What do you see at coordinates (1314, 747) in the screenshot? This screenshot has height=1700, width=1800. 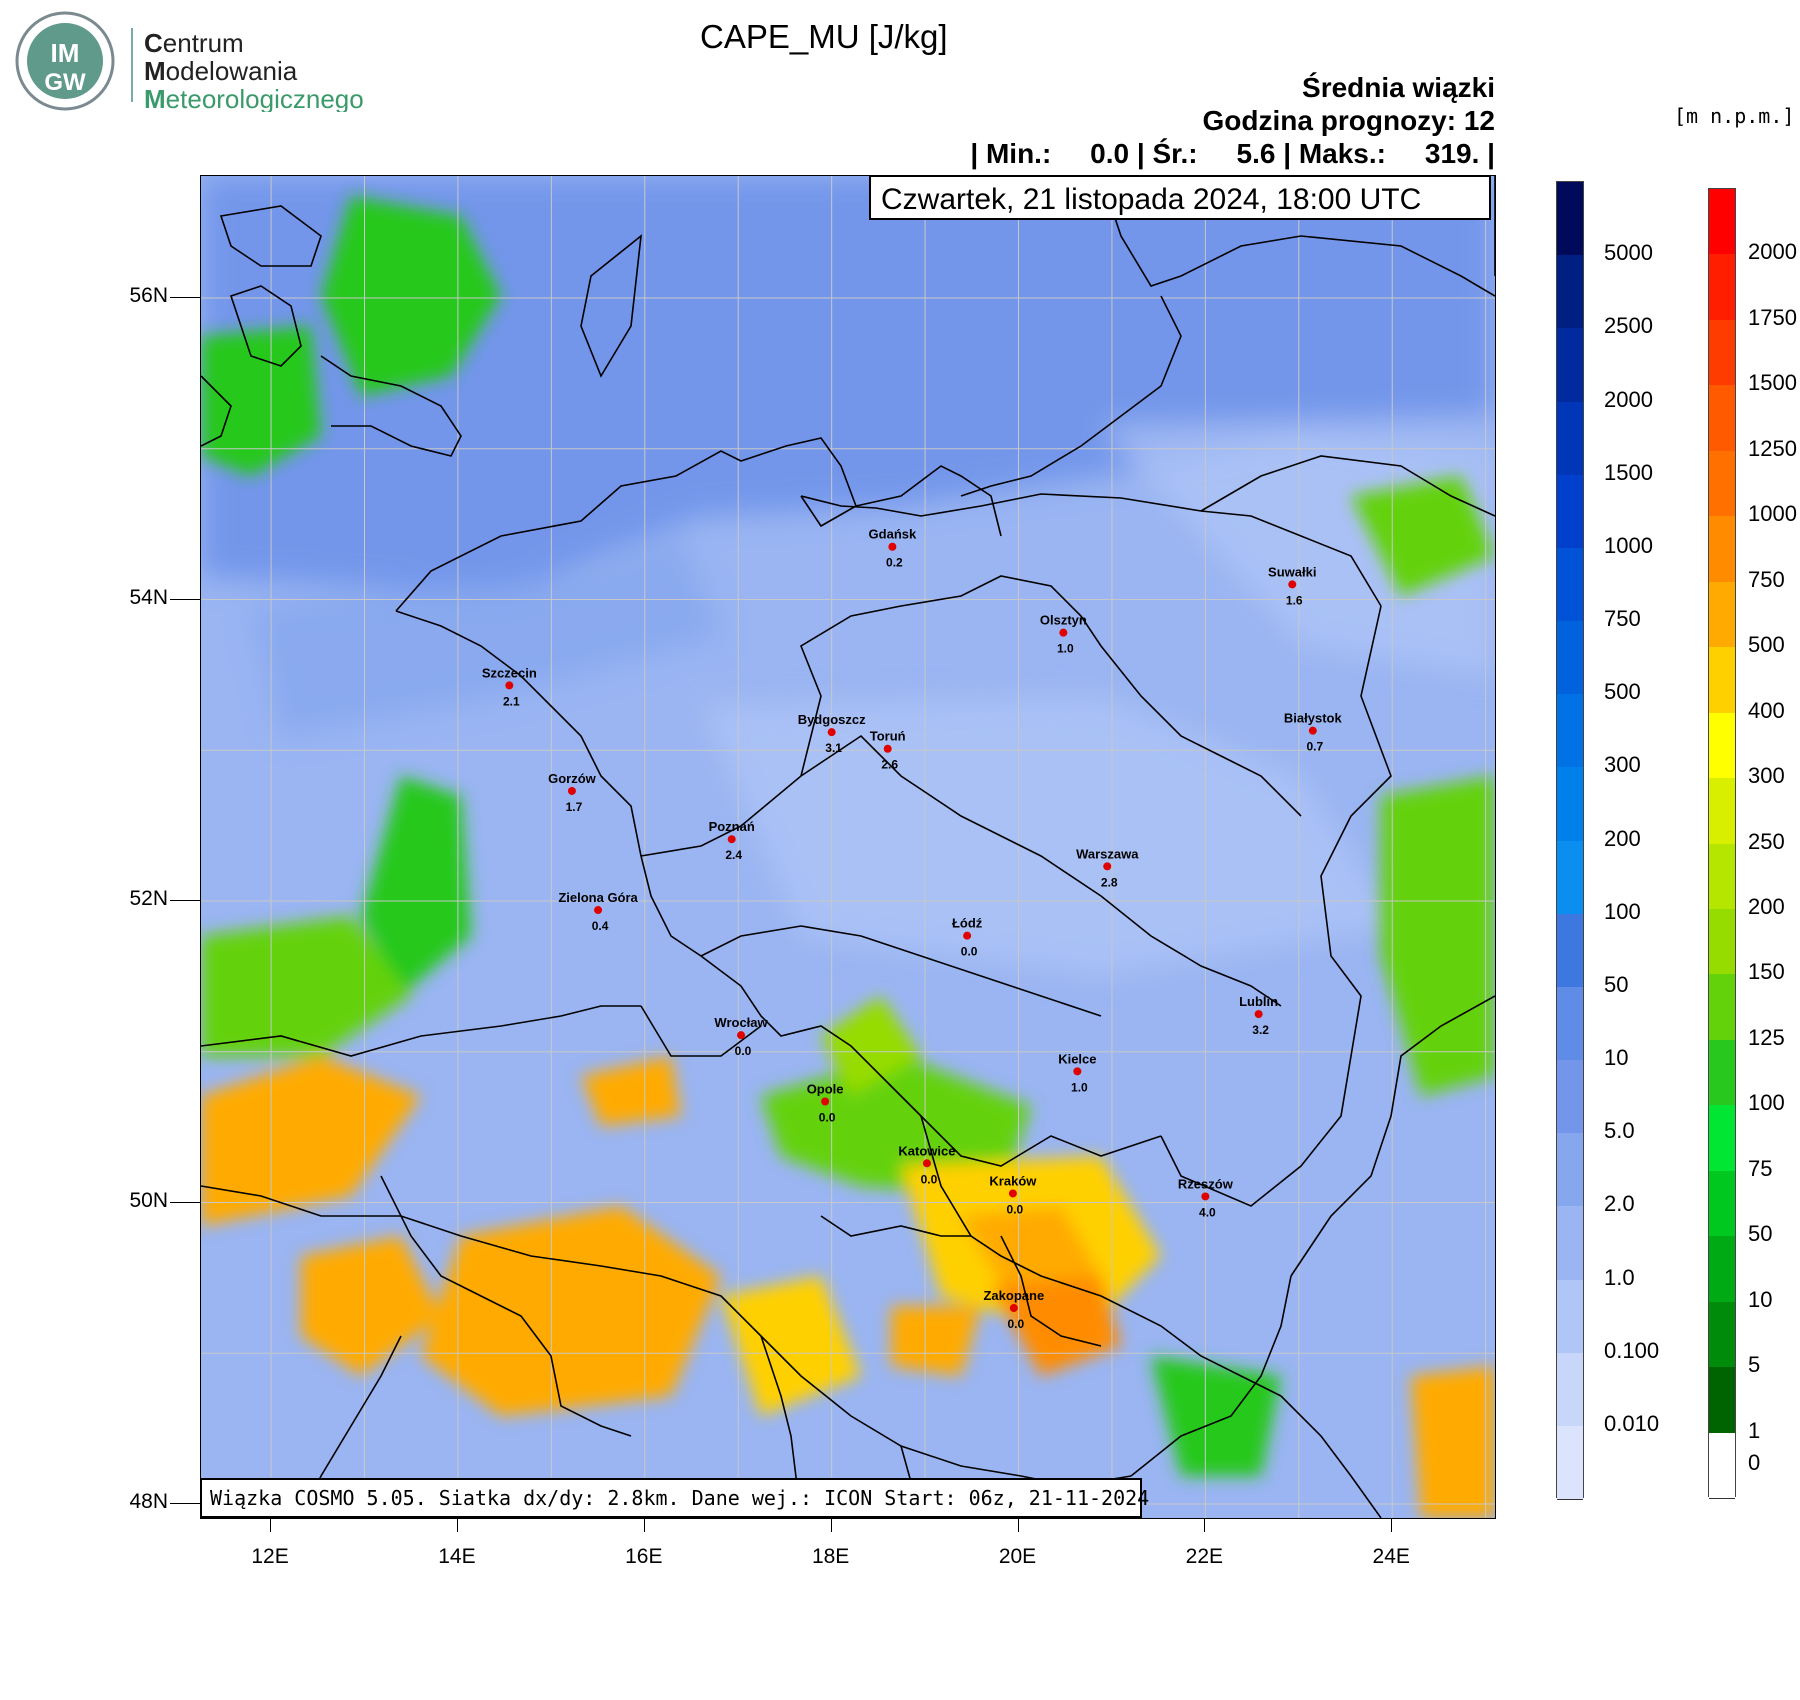 I see `city-value: 0.7` at bounding box center [1314, 747].